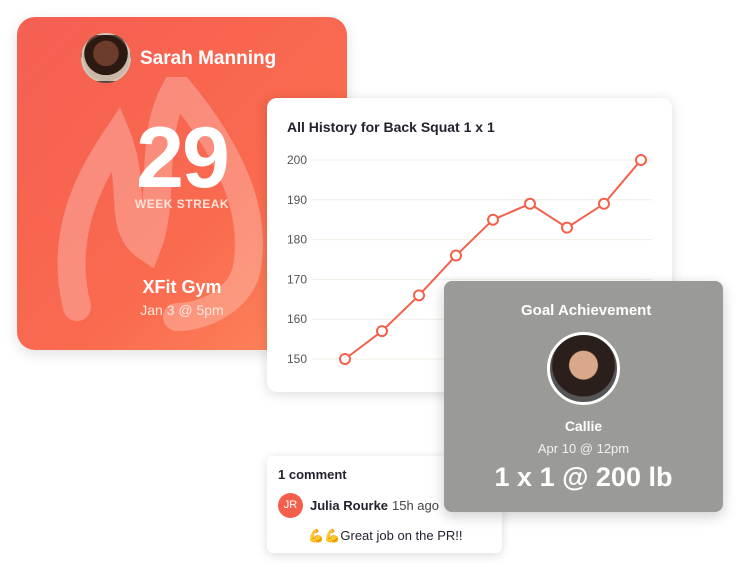  What do you see at coordinates (415, 505) in the screenshot?
I see `comment-time: 15h ago` at bounding box center [415, 505].